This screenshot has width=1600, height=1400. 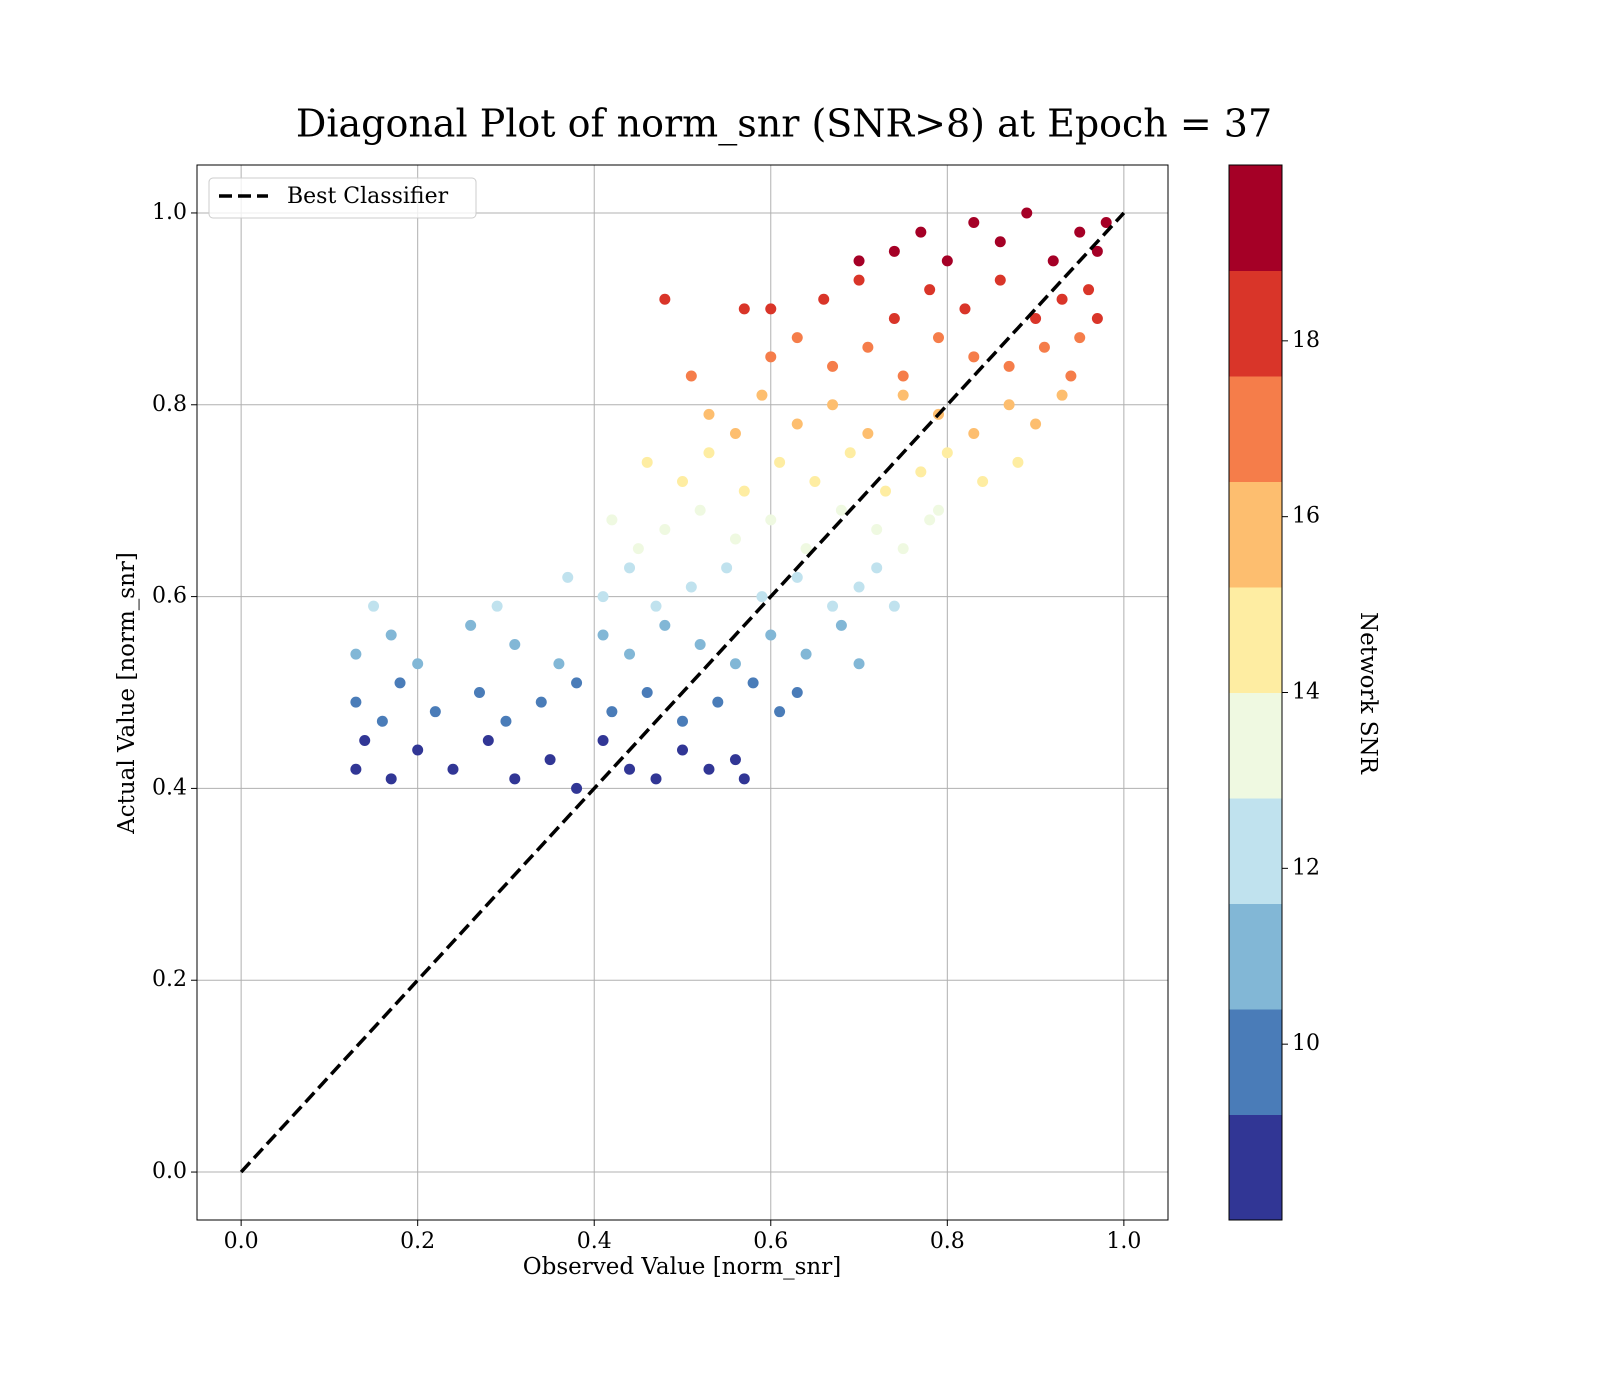 I want to click on x-tick-label: 0.2, so click(x=417, y=1241).